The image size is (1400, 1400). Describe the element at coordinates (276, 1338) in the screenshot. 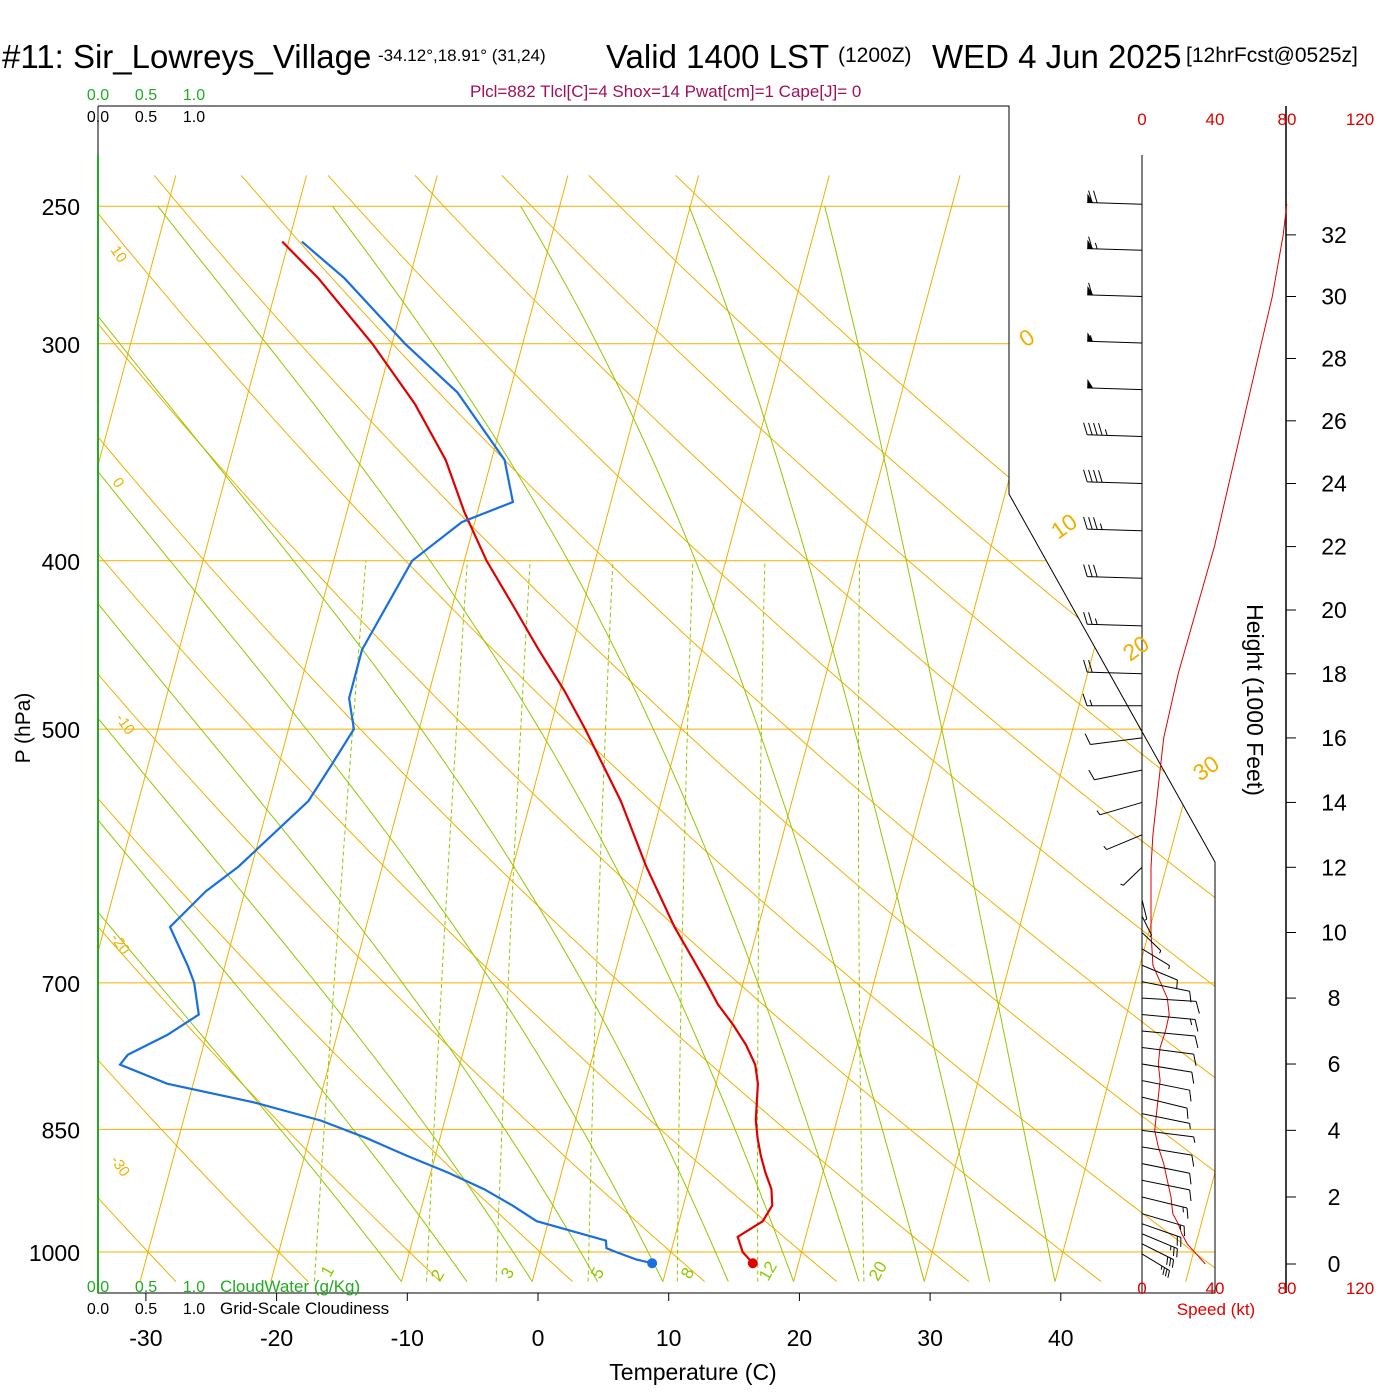

I see `x-tick-label: -20` at that location.